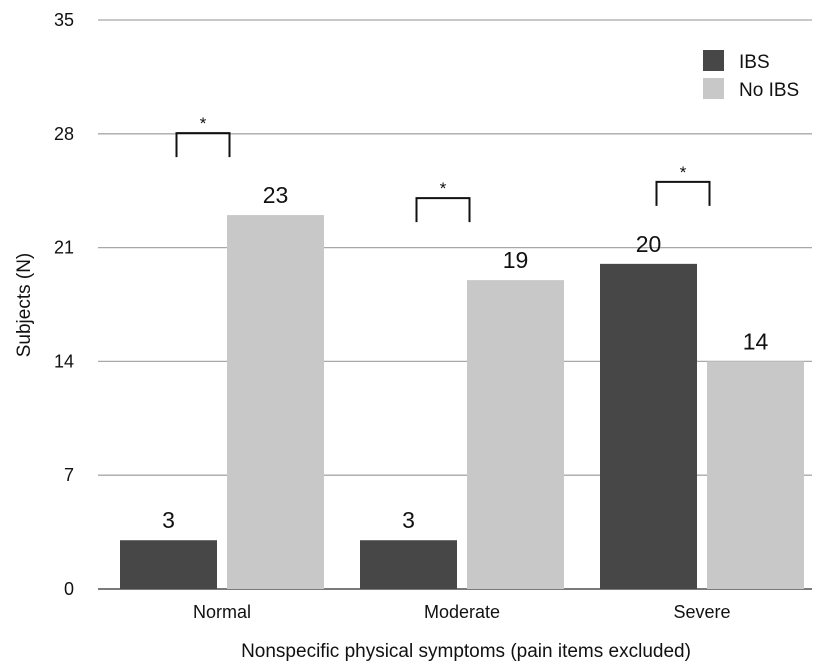  I want to click on legend-label-ibs: IBS, so click(754, 62).